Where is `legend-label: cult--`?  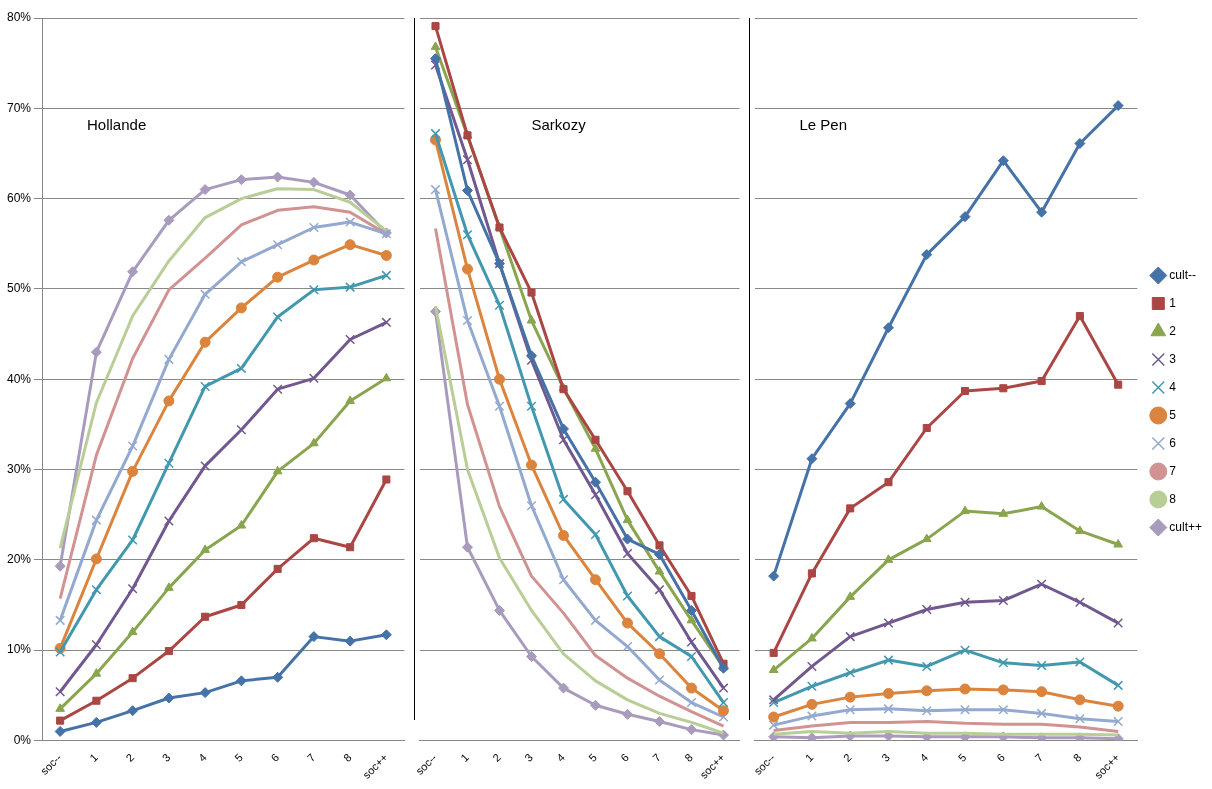
legend-label: cult-- is located at coordinates (1182, 274).